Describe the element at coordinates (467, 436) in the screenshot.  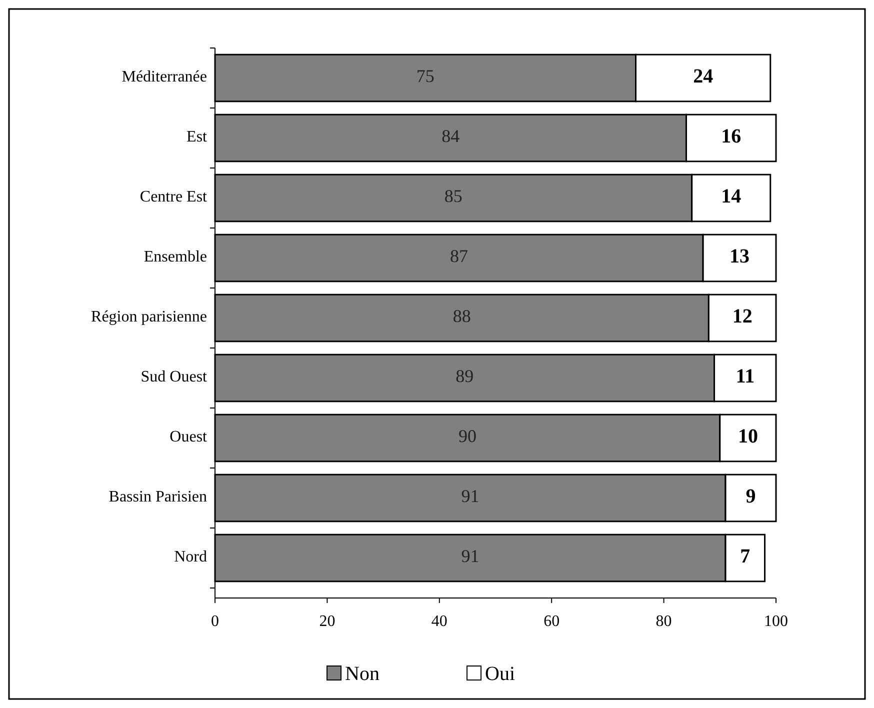
I see `data-label: 90` at that location.